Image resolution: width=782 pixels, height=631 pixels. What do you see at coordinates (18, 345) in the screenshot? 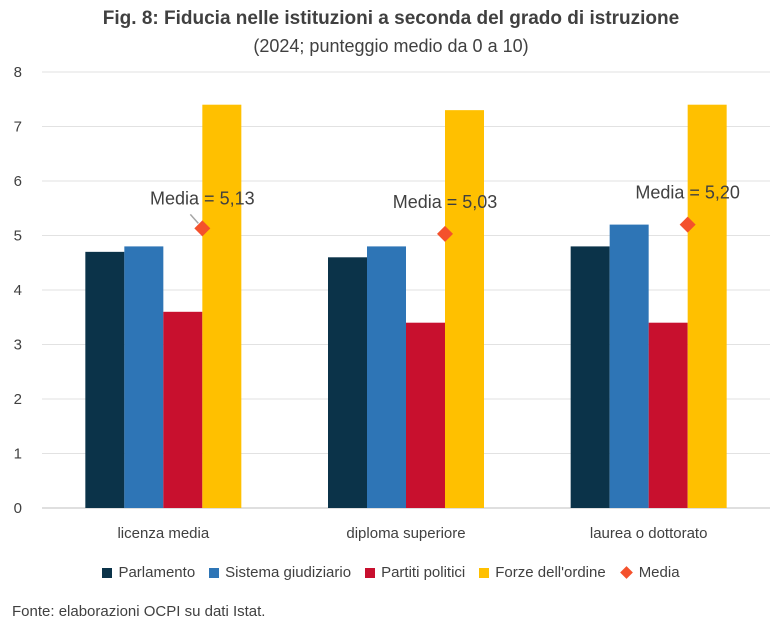
I see `y-tick-label: 3` at bounding box center [18, 345].